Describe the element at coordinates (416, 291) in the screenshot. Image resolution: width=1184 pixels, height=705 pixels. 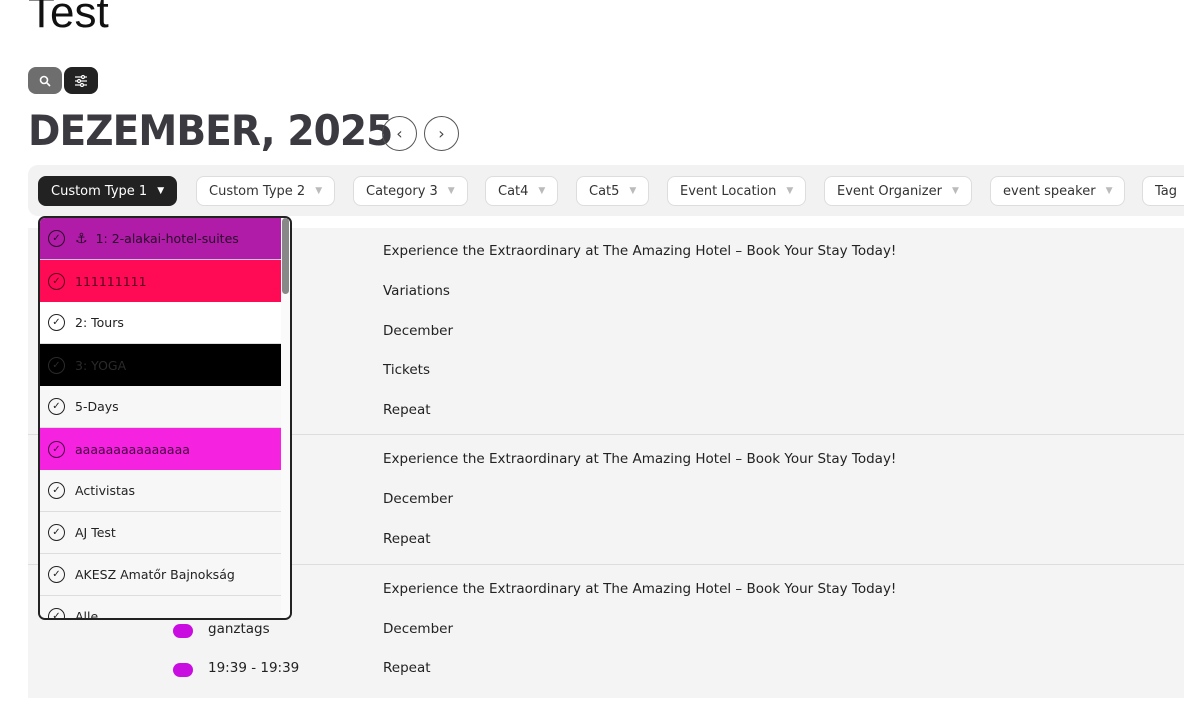
I see `event-detail: Variations` at that location.